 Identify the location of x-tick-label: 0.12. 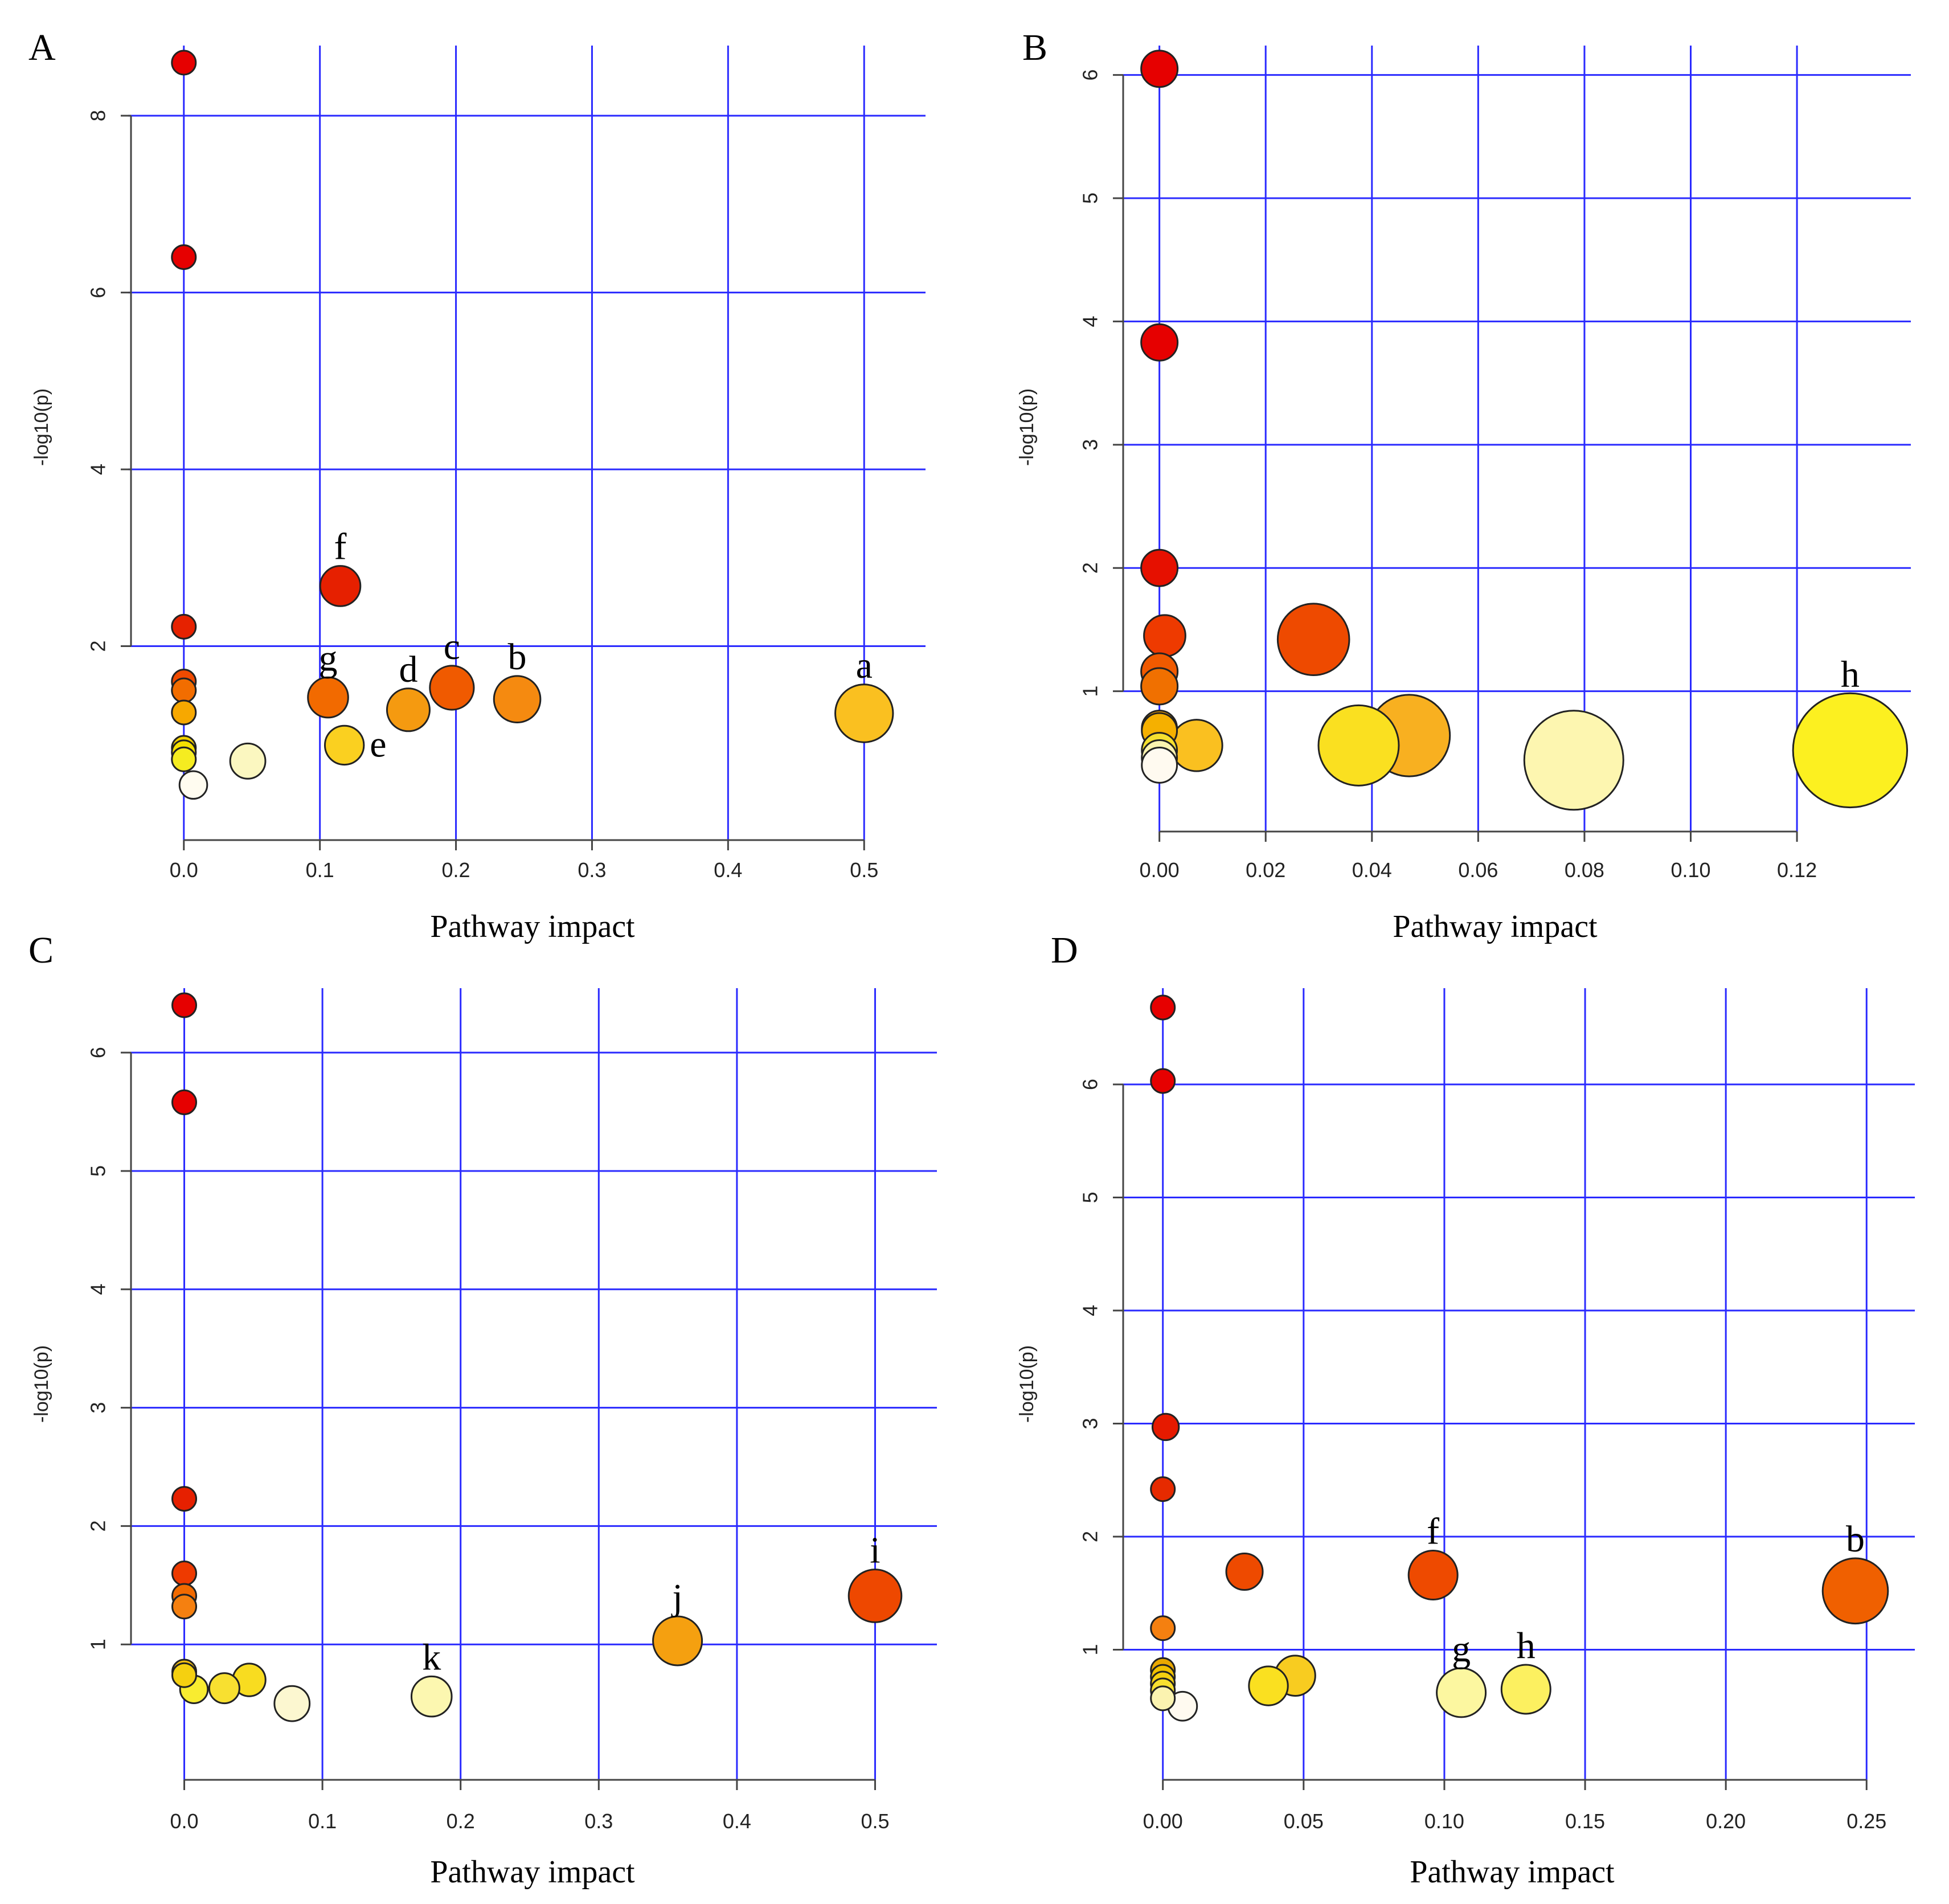
(1797, 870).